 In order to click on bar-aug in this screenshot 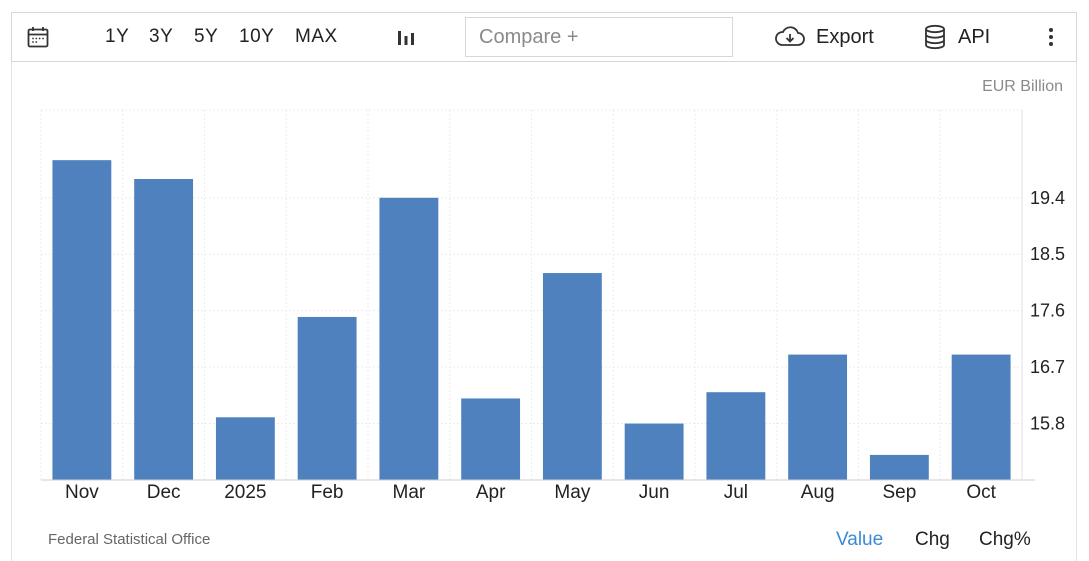, I will do `click(818, 417)`.